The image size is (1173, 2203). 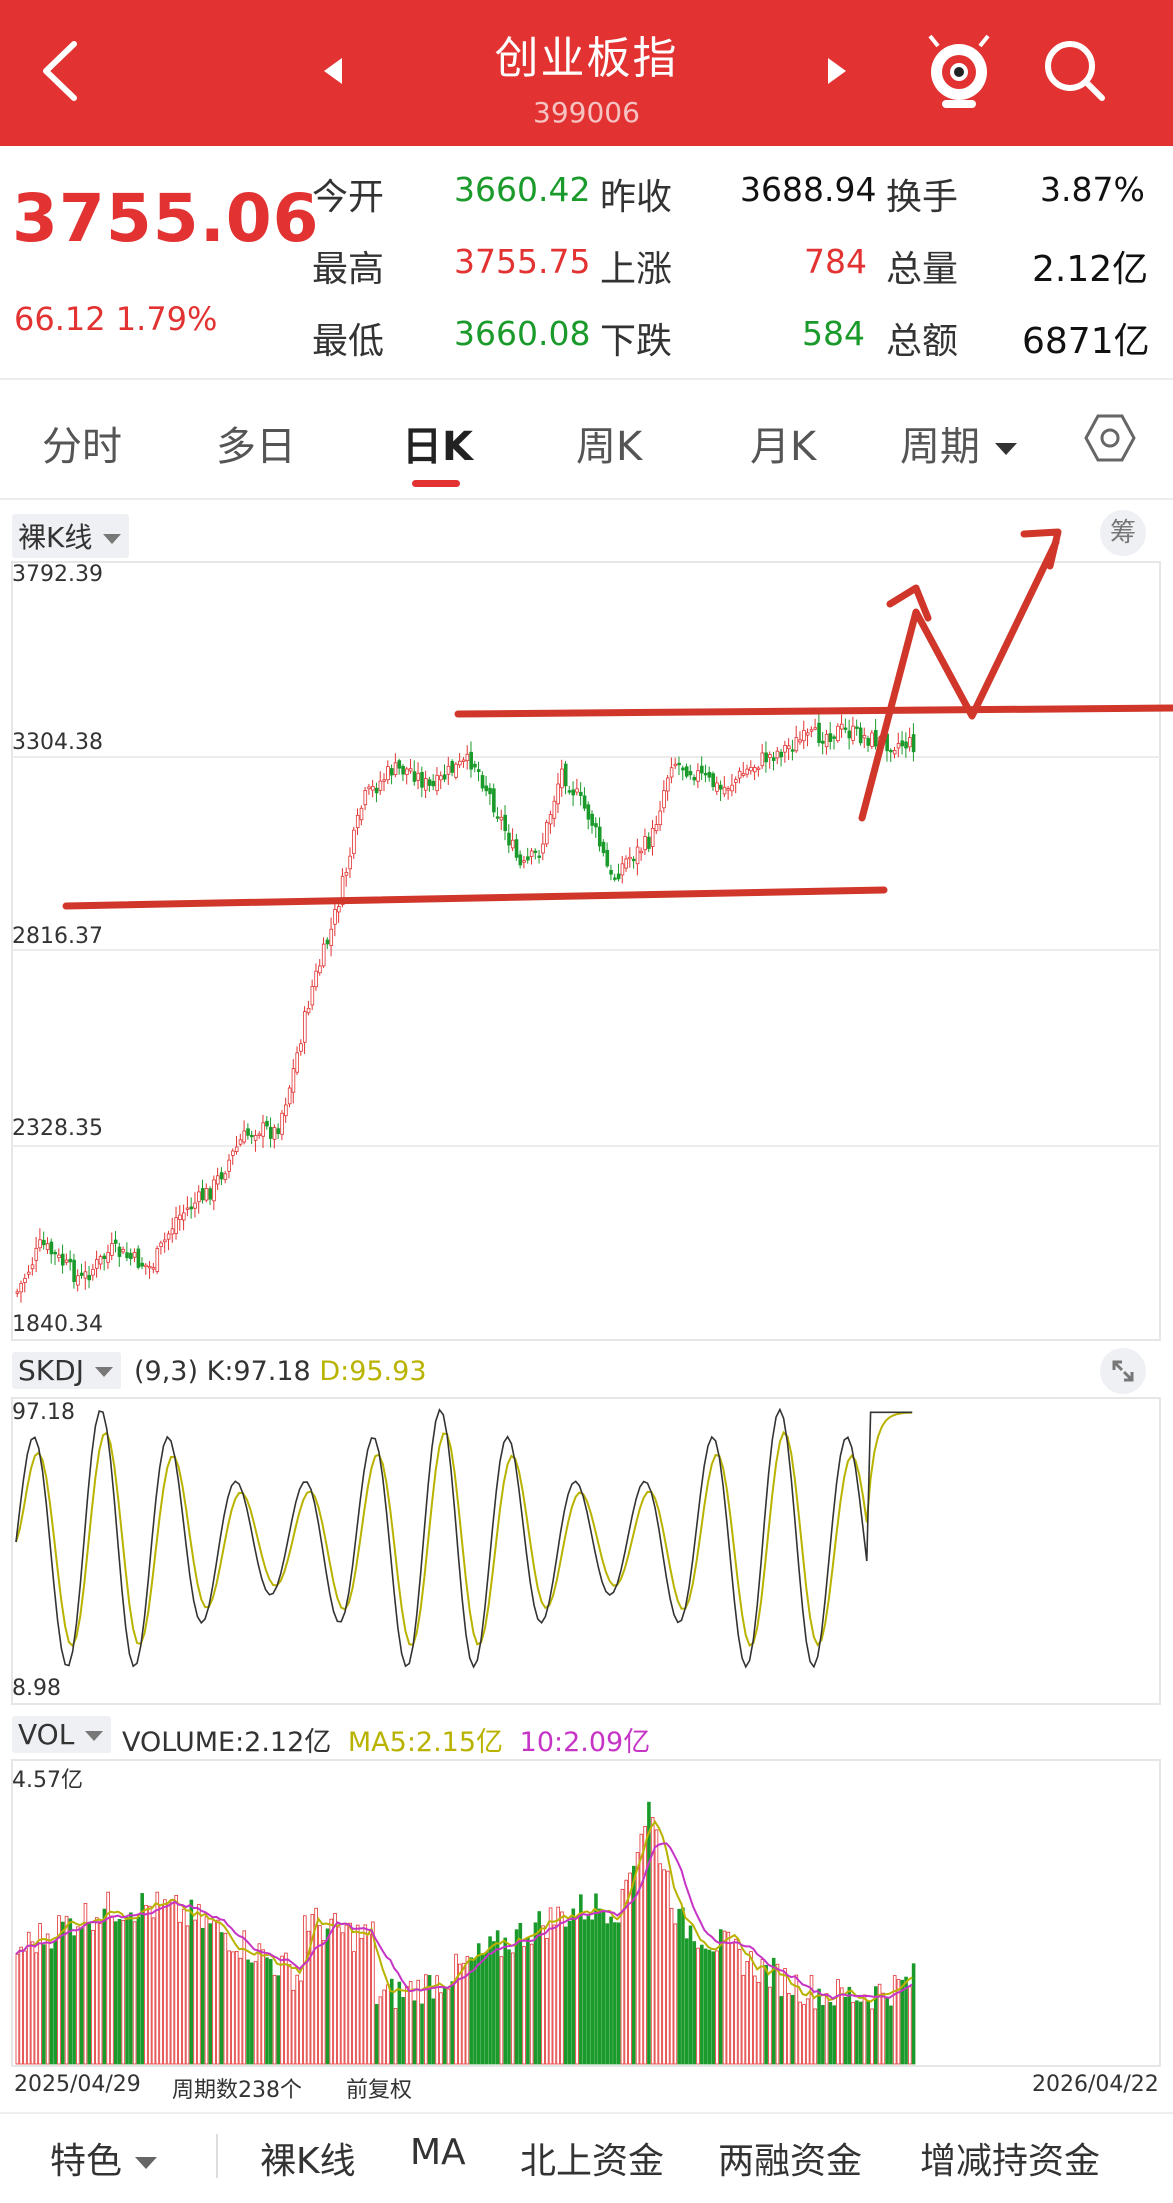 I want to click on expand-arrows-icon, so click(x=1123, y=1371).